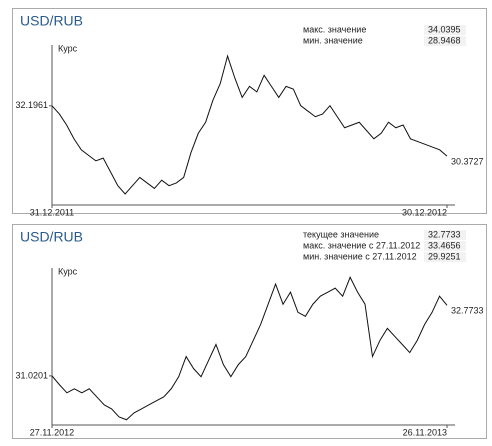  Describe the element at coordinates (31, 375) in the screenshot. I see `y-tick-label: 31.0201` at that location.